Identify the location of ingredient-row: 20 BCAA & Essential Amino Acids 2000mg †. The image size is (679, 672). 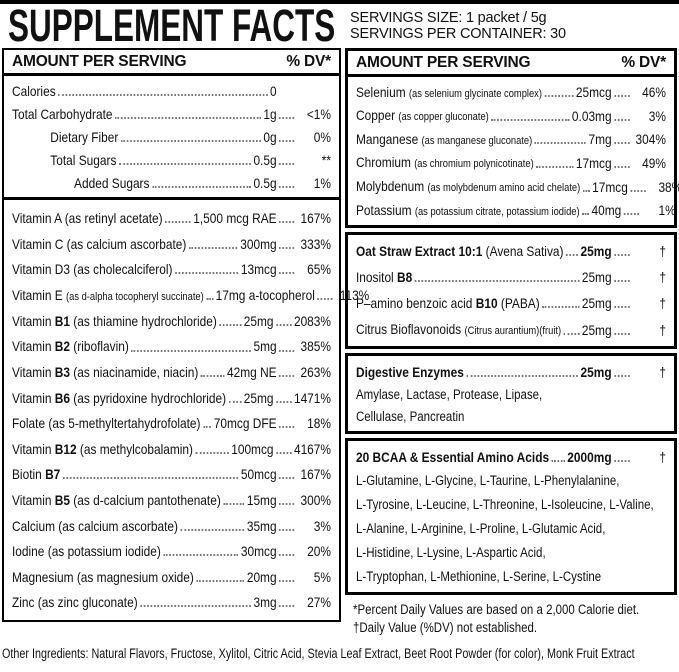
(511, 456).